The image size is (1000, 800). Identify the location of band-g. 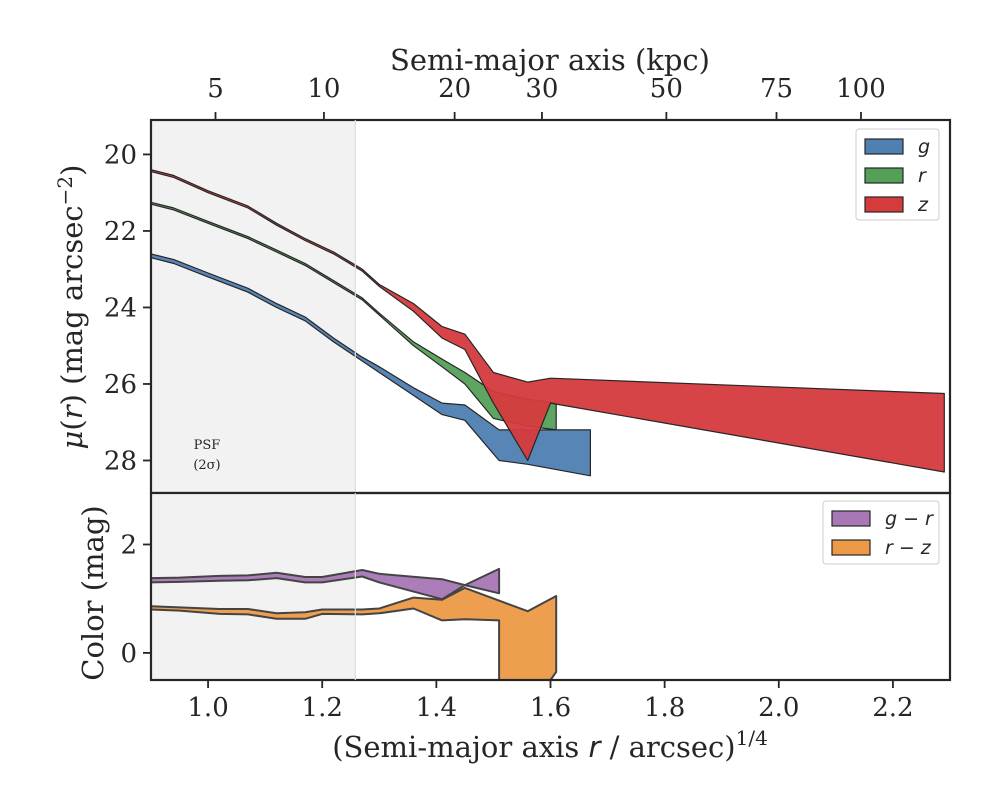
(370, 365).